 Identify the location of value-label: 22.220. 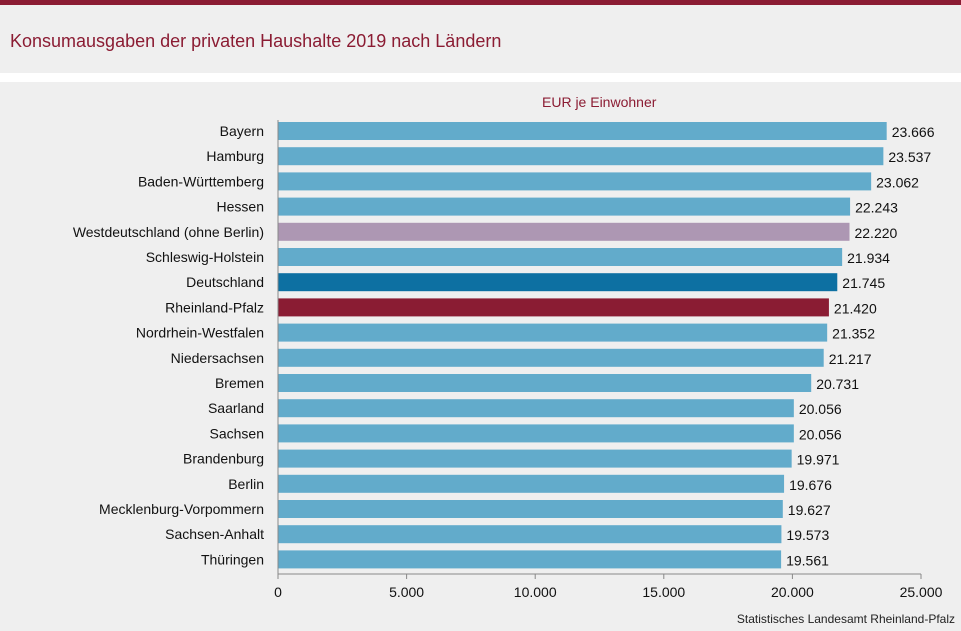
(875, 233).